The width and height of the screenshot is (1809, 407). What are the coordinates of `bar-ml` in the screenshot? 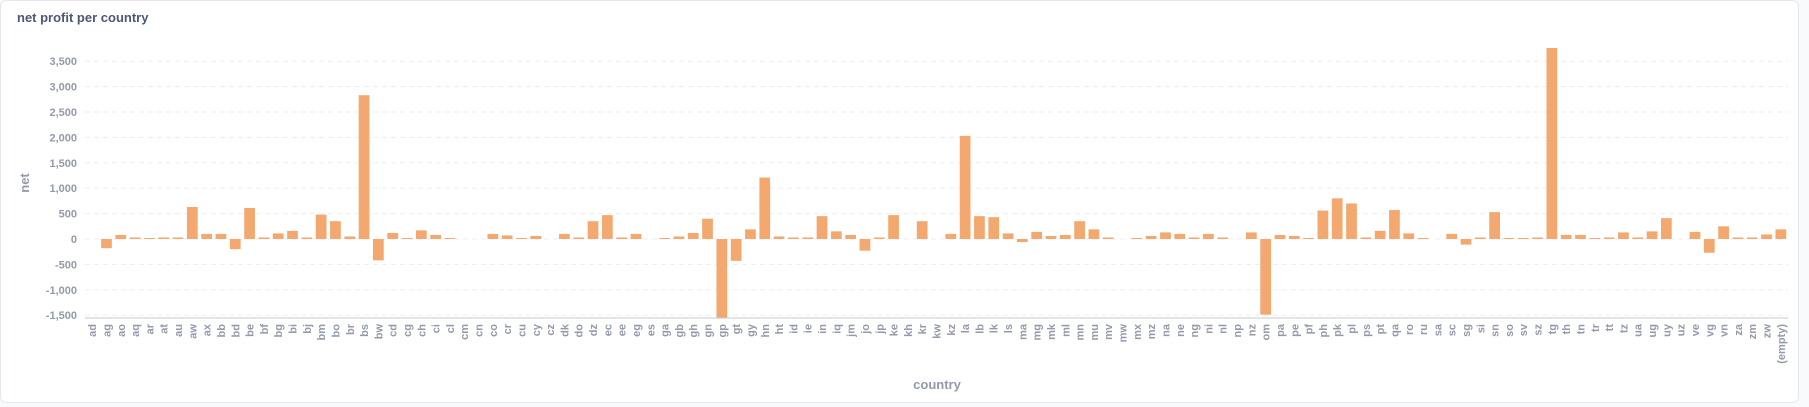 It's located at (1065, 236).